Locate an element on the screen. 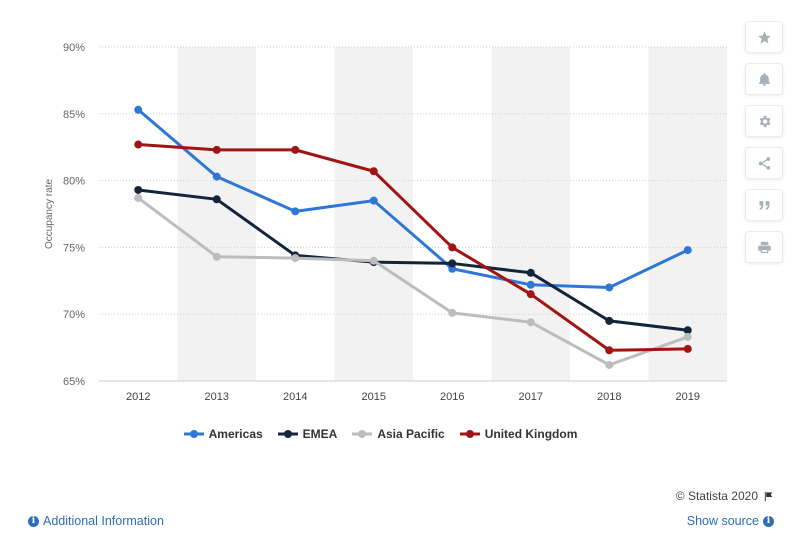 This screenshot has height=557, width=800. cite-button is located at coordinates (764, 205).